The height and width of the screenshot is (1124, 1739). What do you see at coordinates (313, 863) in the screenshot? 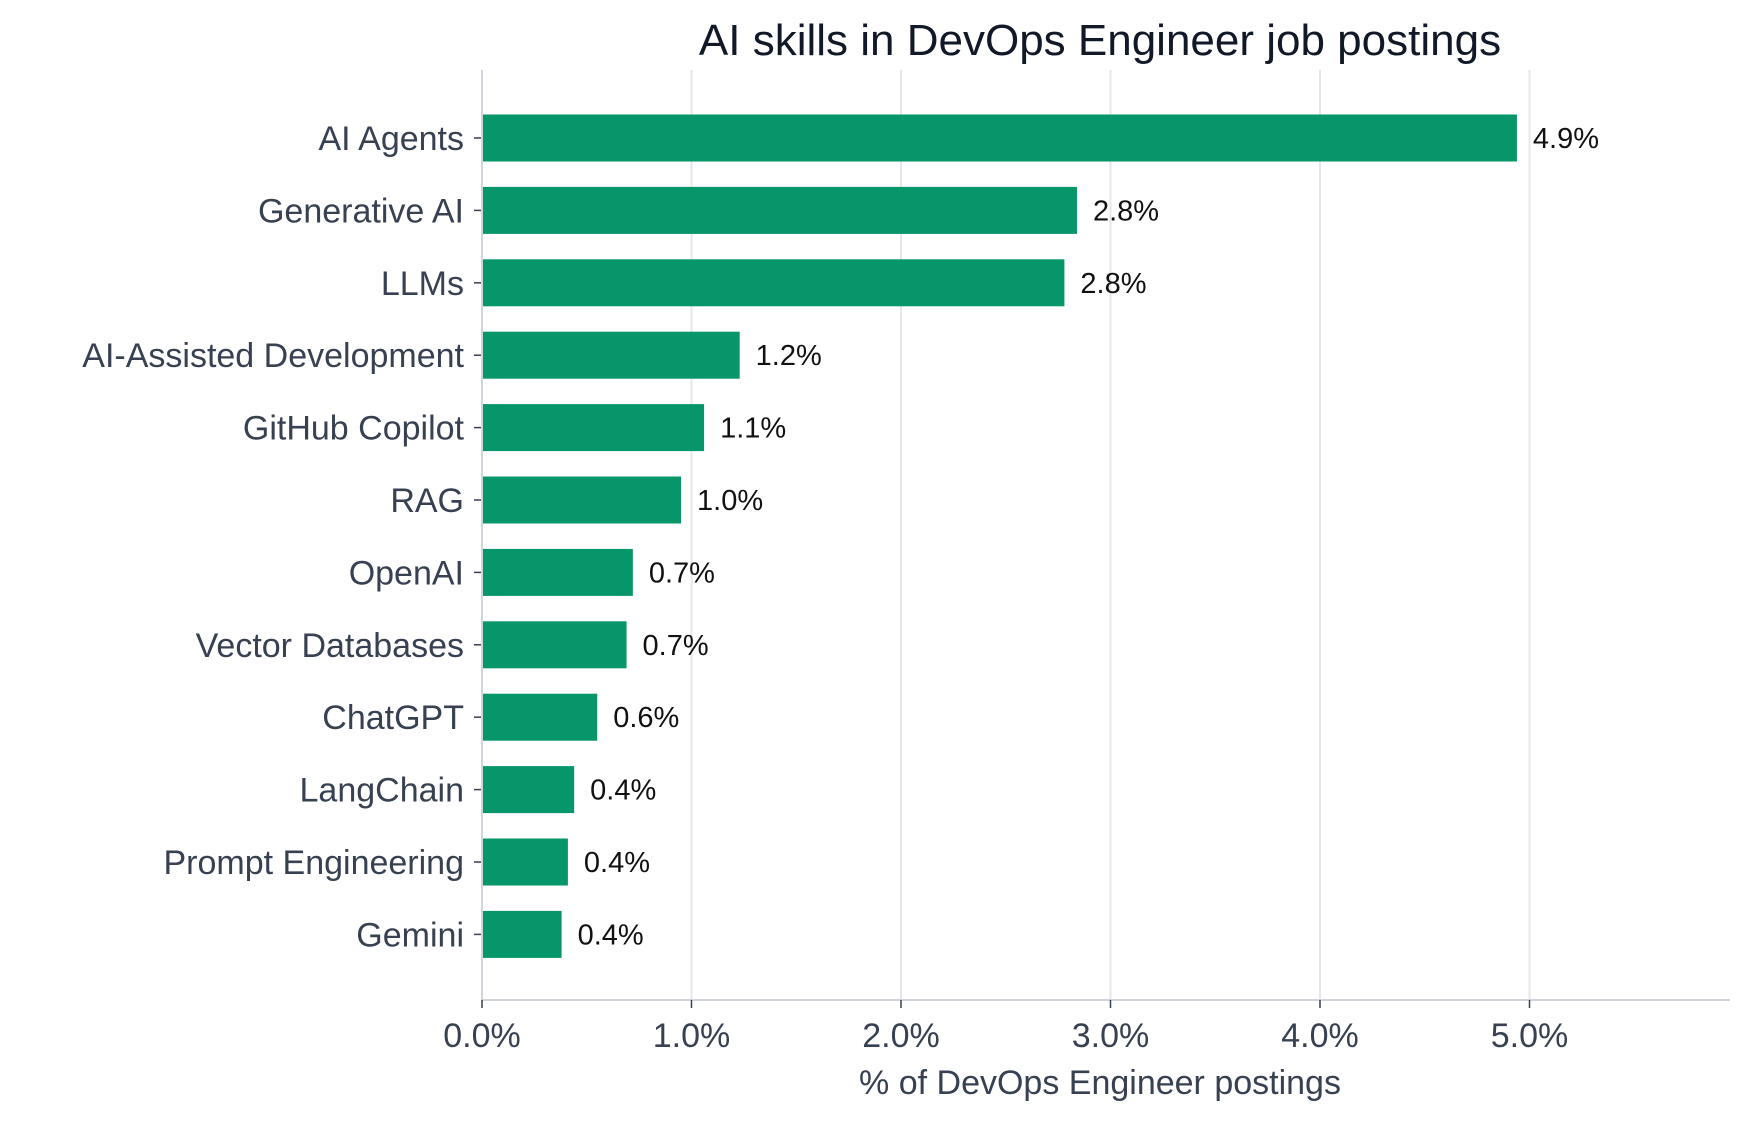
I see `category-label: Prompt Engineering` at bounding box center [313, 863].